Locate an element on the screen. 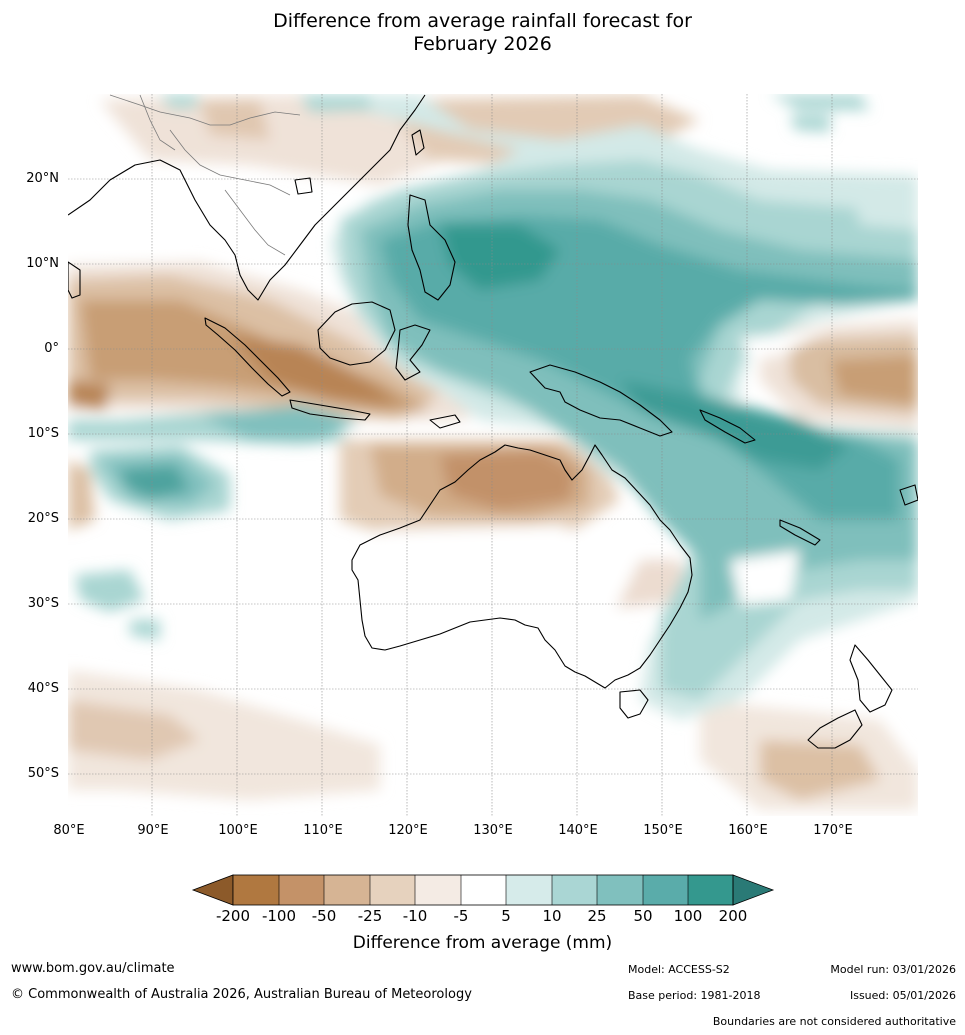 The image size is (965, 1035). philippines-coastline is located at coordinates (431, 247).